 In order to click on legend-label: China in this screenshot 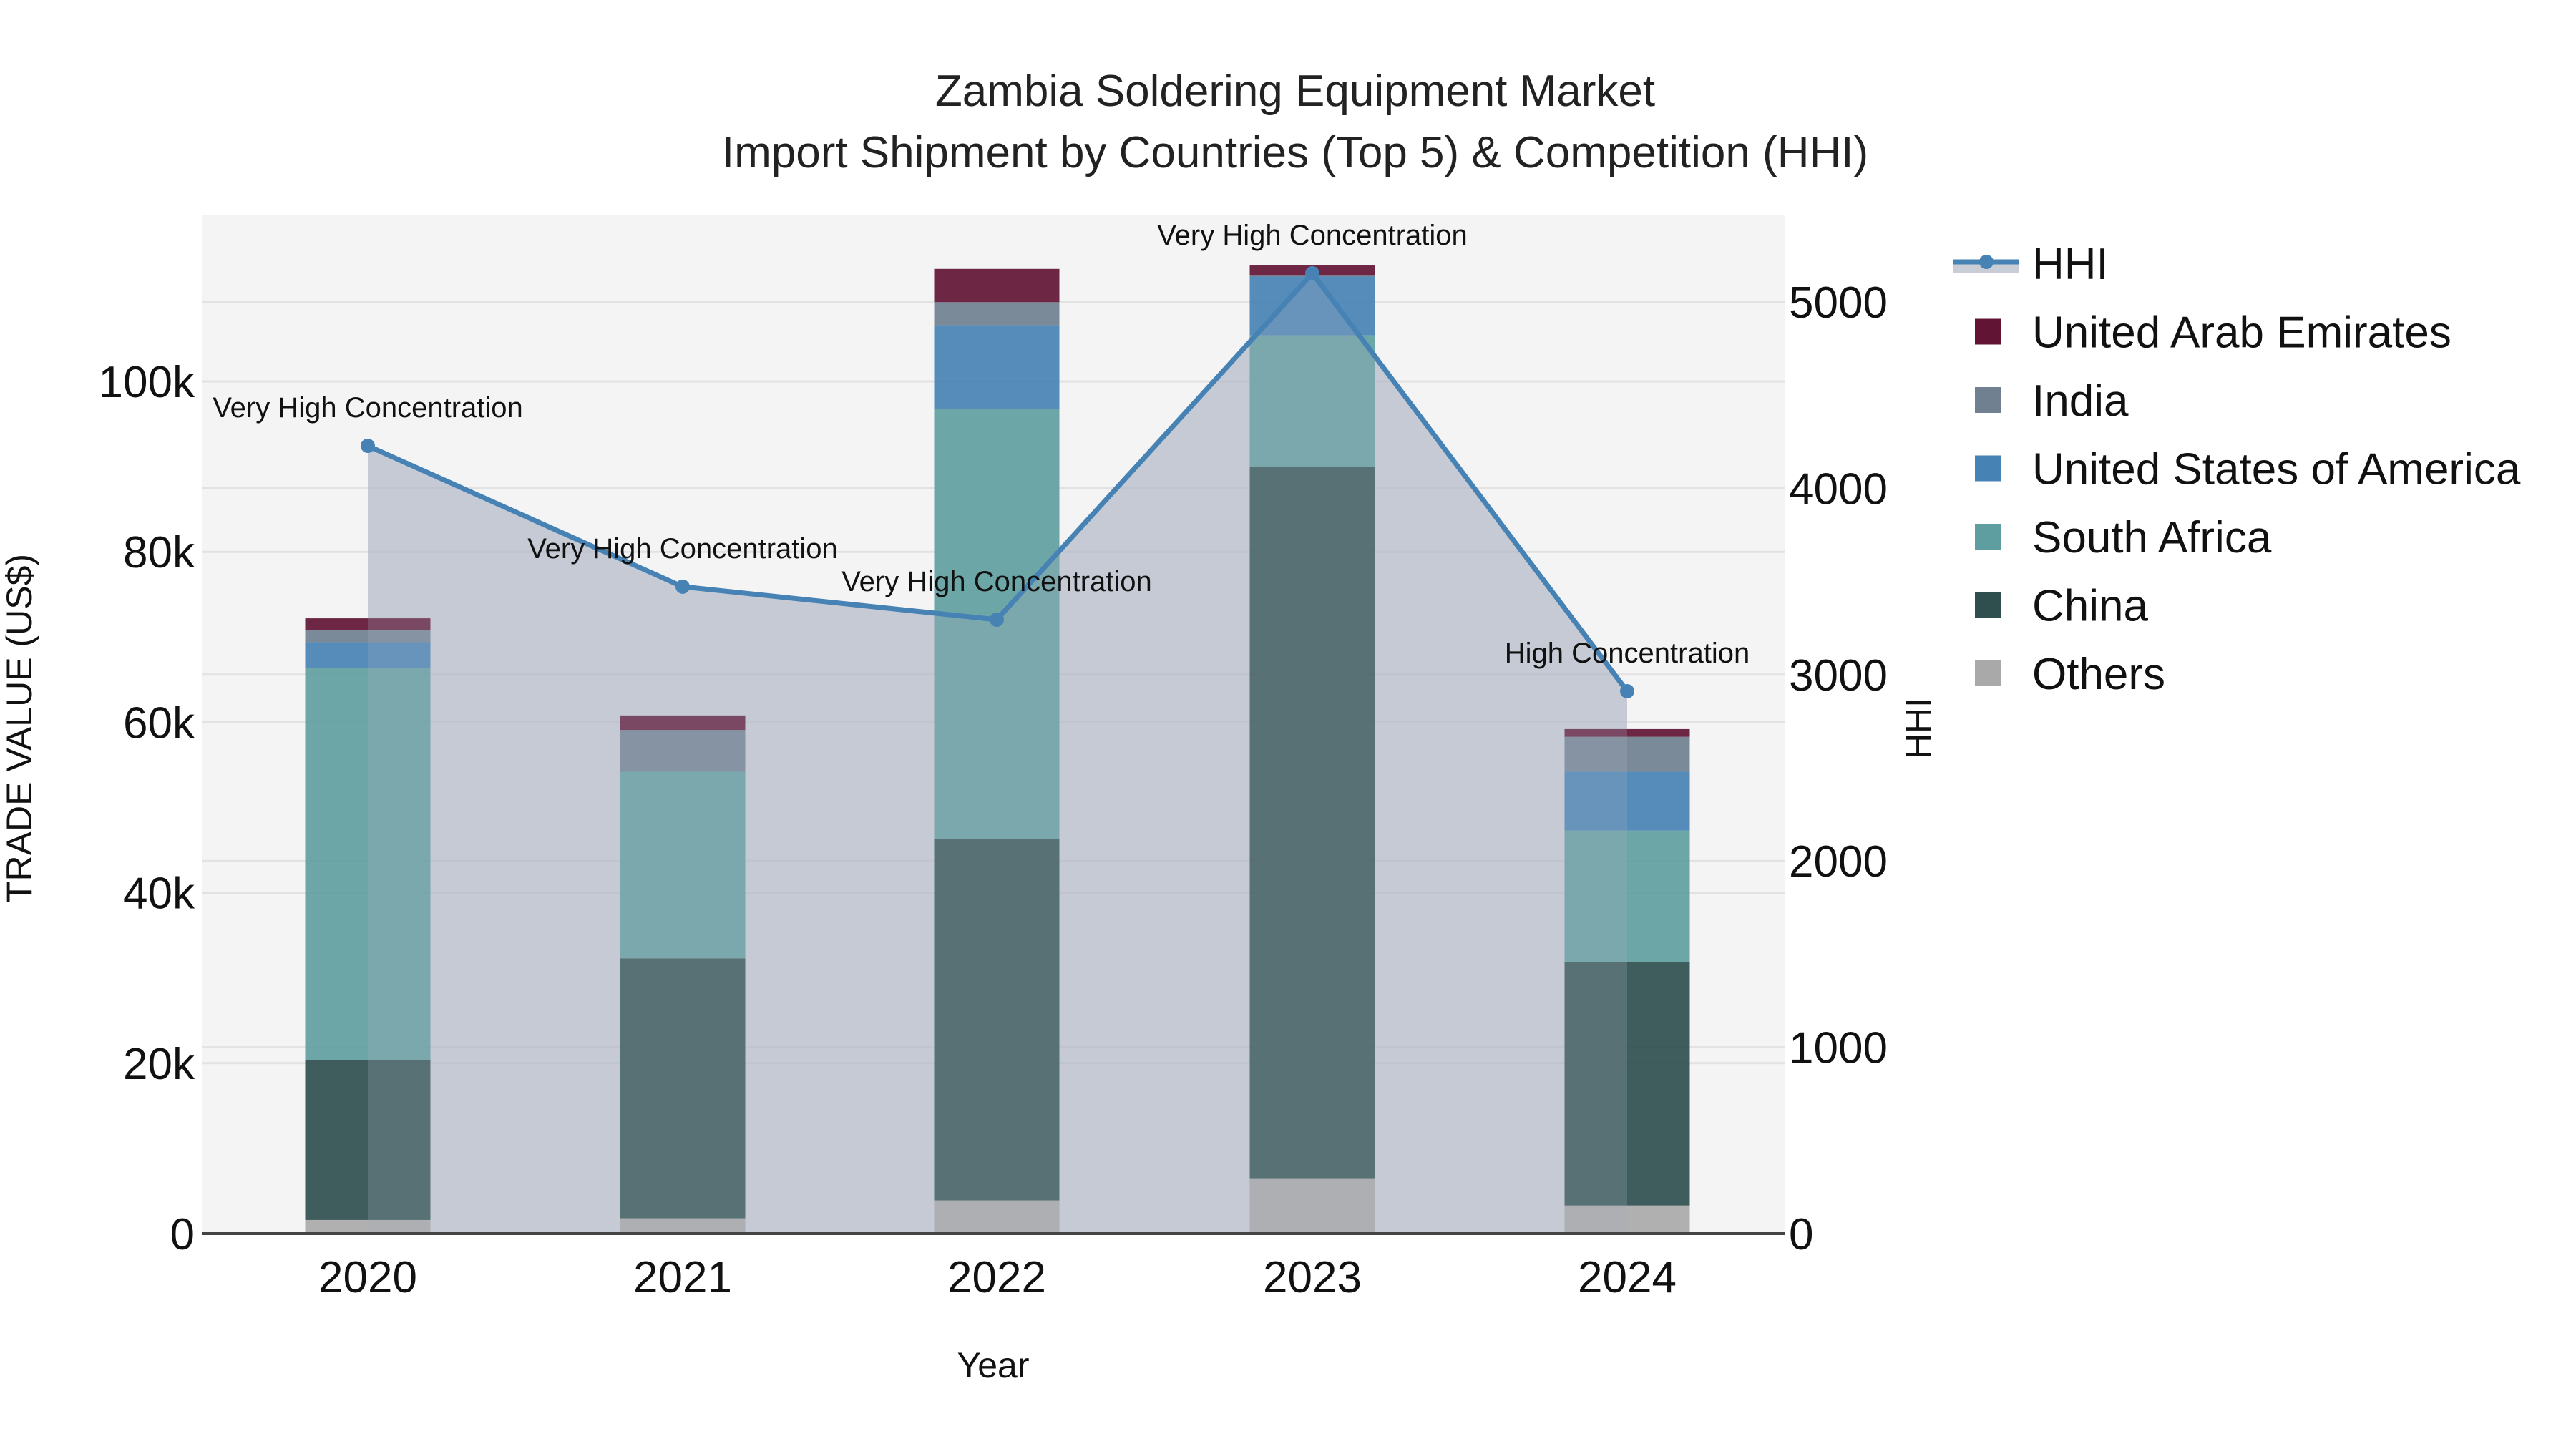, I will do `click(2090, 606)`.